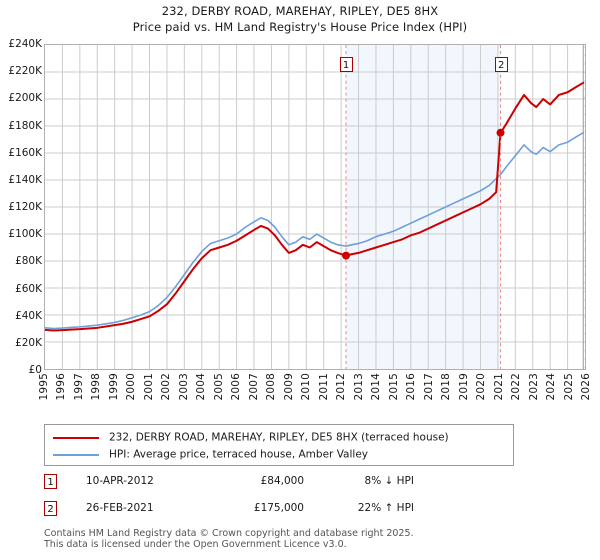 The width and height of the screenshot is (600, 560). I want to click on y-axis-tick: £60K, so click(28, 288).